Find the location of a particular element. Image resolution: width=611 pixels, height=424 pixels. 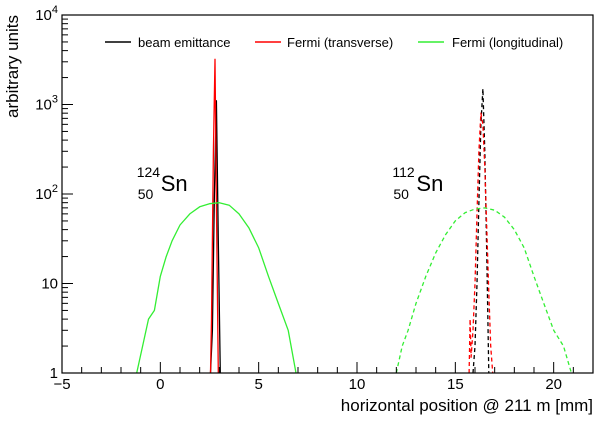

y-tick-label: 1 is located at coordinates (54, 373).